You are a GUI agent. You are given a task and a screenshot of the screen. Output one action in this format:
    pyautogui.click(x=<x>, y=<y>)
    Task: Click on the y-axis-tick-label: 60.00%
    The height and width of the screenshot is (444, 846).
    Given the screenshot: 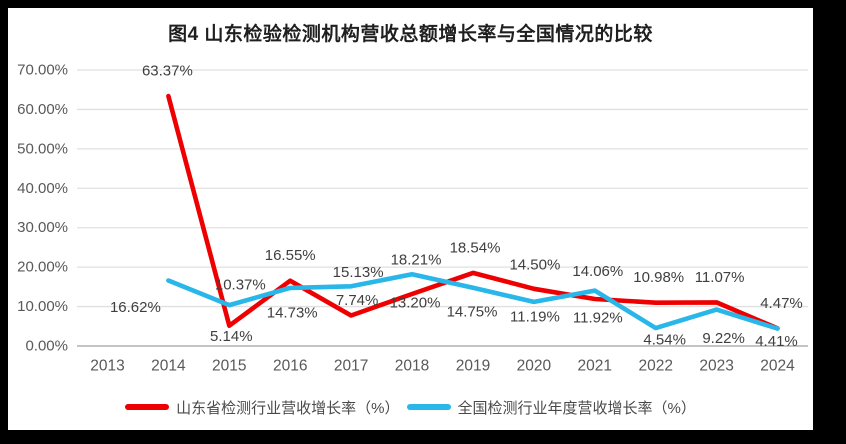 What is the action you would take?
    pyautogui.click(x=42, y=109)
    